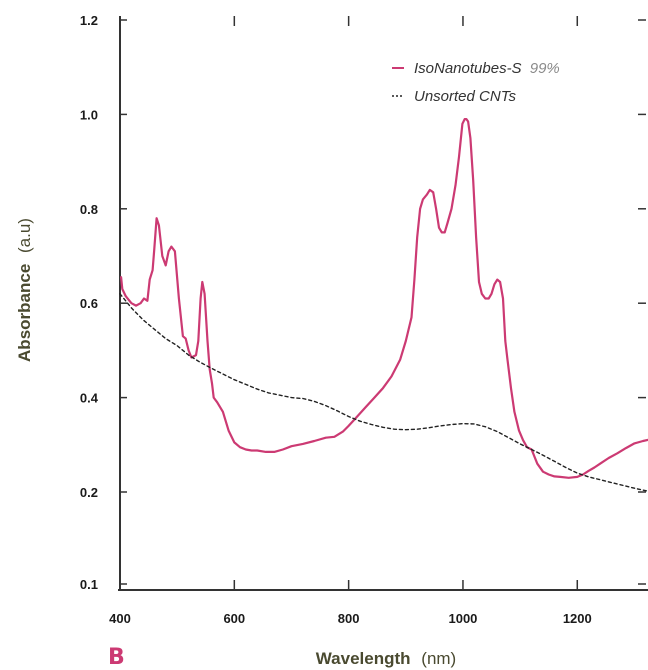 This screenshot has height=670, width=648. What do you see at coordinates (363, 658) in the screenshot?
I see `x-axis-label: Wavelength` at bounding box center [363, 658].